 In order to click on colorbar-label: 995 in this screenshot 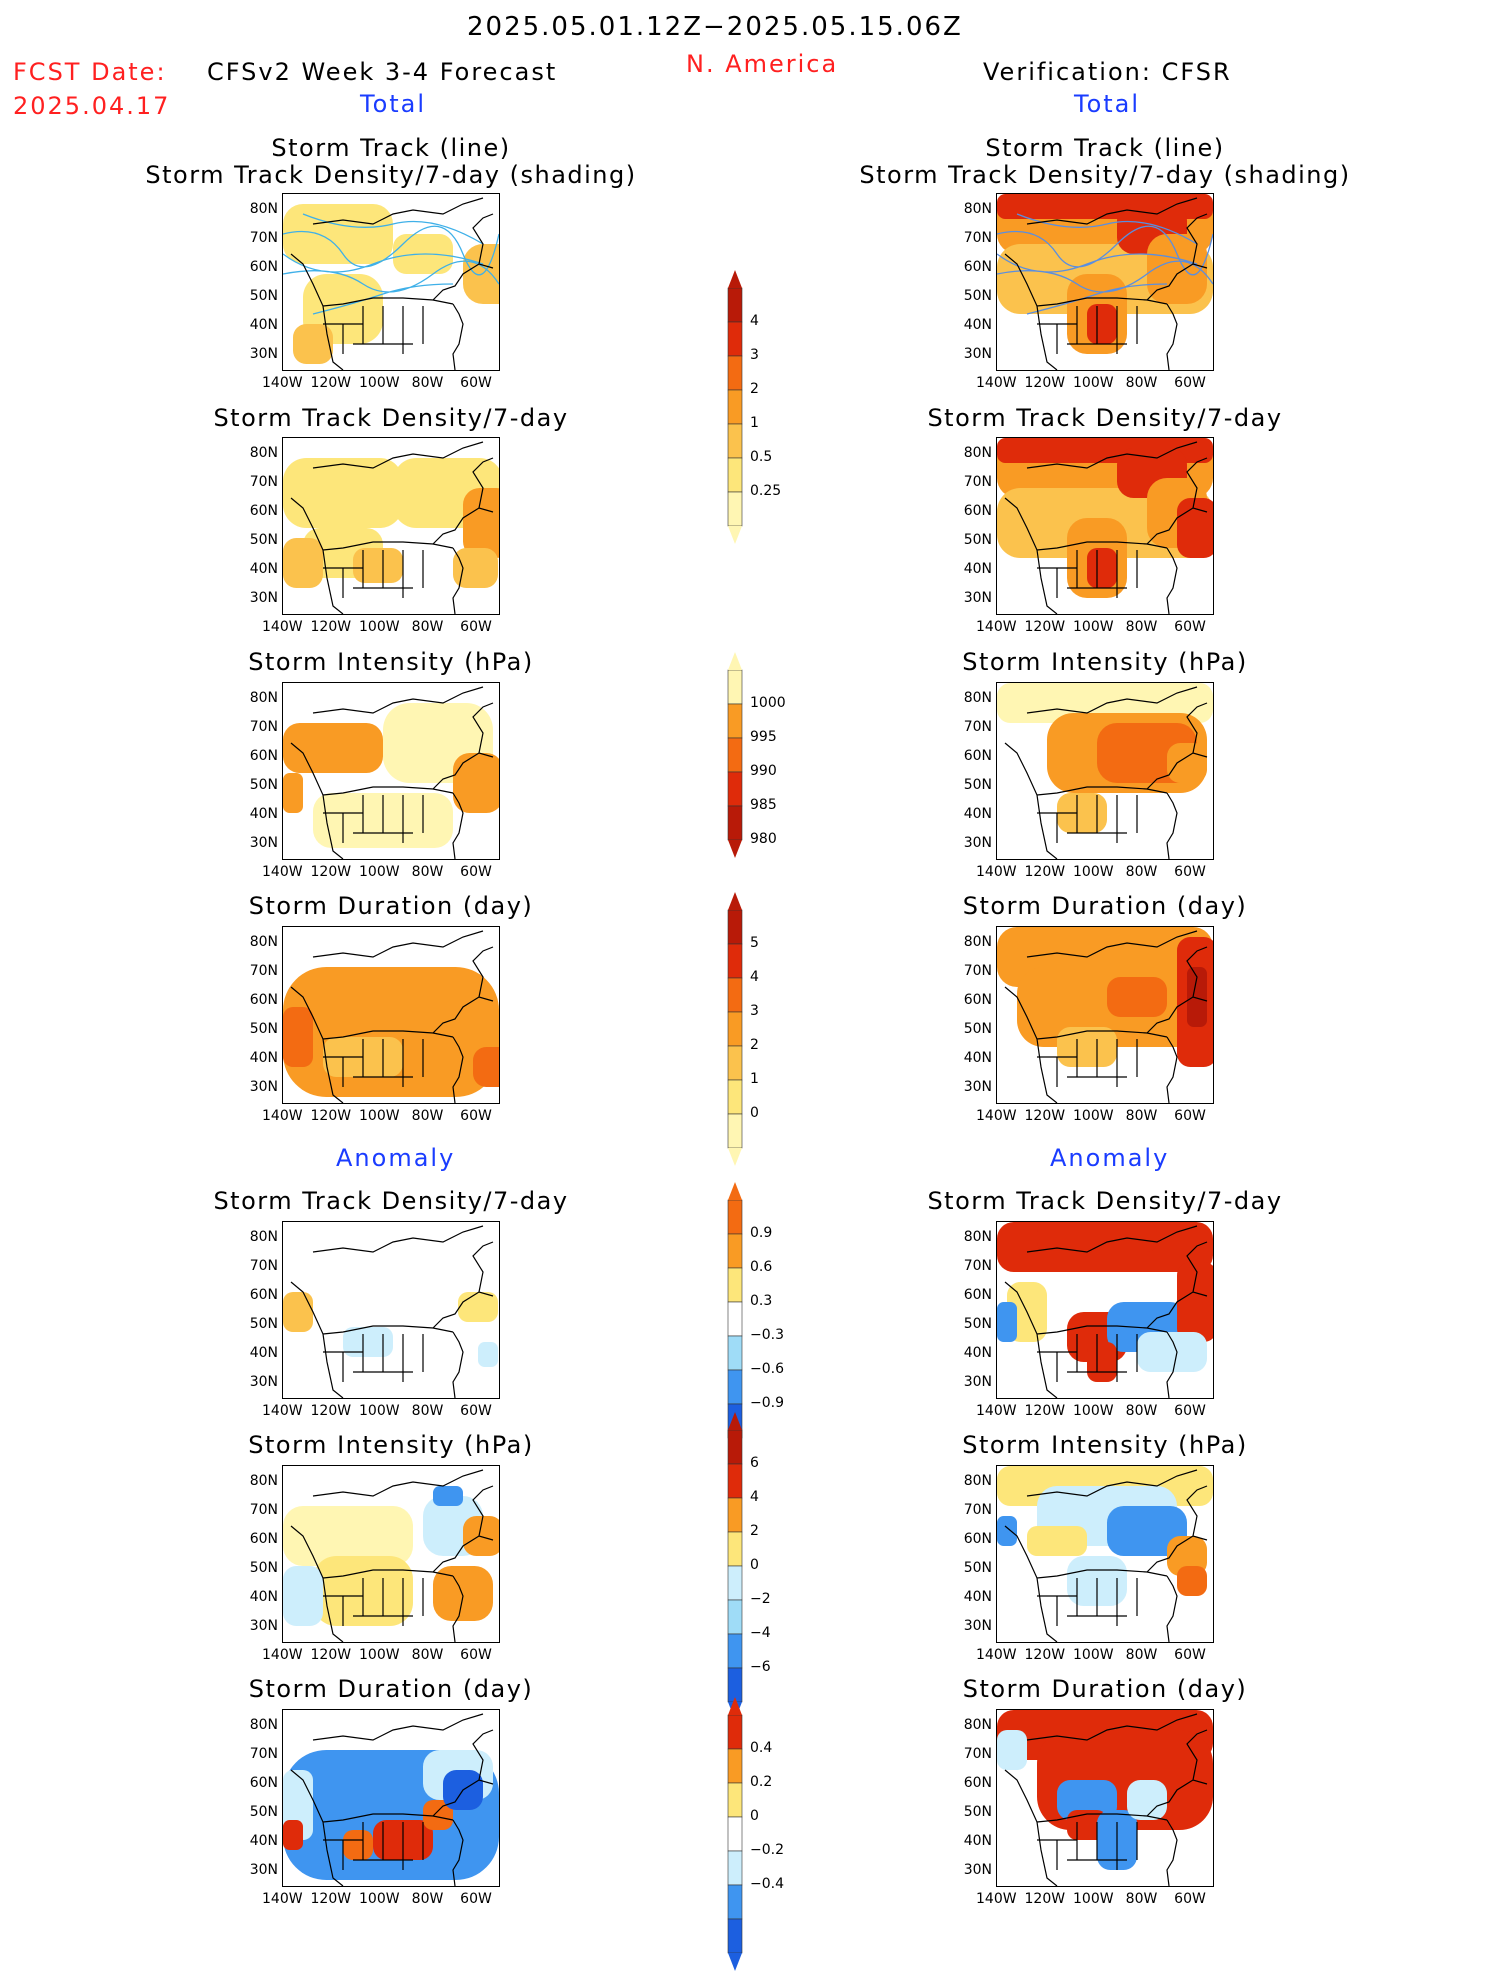, I will do `click(763, 737)`.